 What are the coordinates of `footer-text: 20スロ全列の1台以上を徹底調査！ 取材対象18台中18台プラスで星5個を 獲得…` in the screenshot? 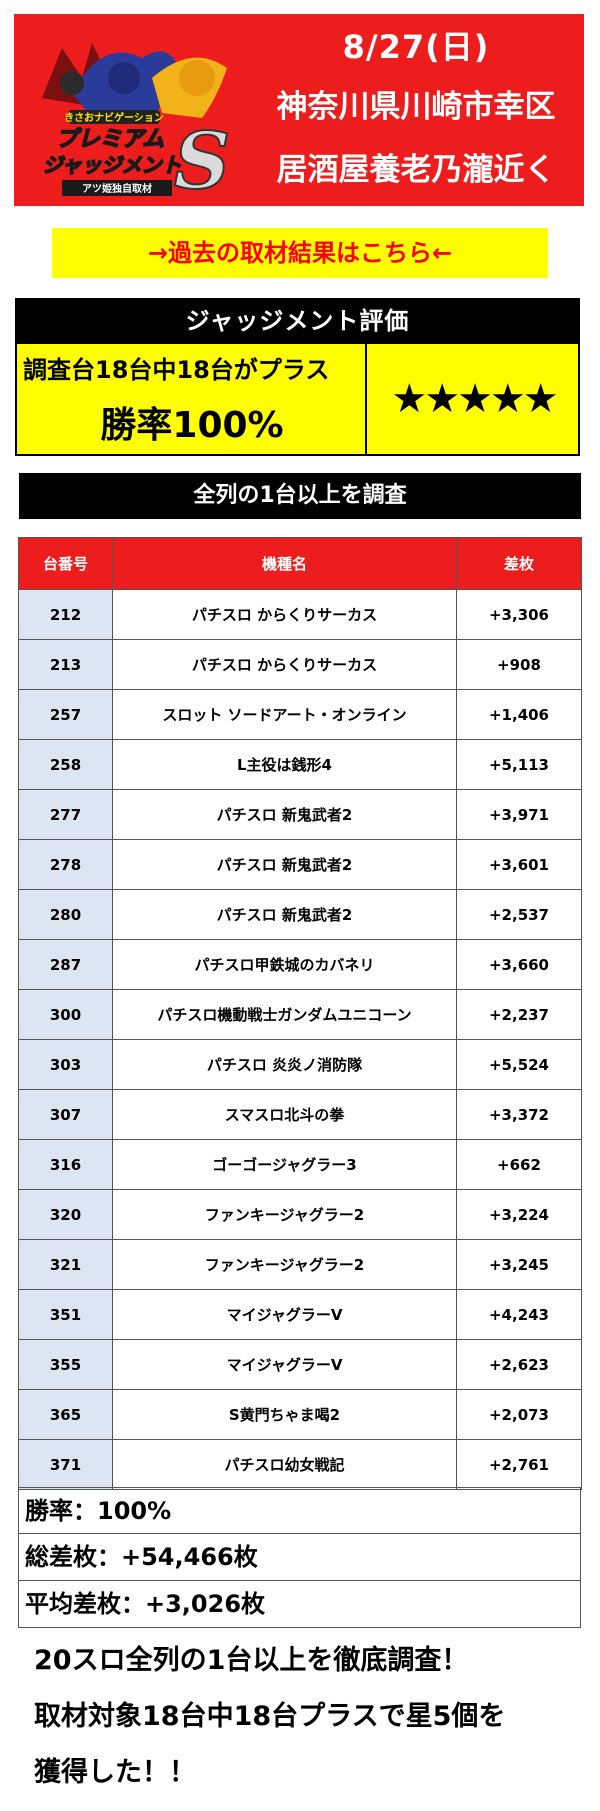 It's located at (312, 1717).